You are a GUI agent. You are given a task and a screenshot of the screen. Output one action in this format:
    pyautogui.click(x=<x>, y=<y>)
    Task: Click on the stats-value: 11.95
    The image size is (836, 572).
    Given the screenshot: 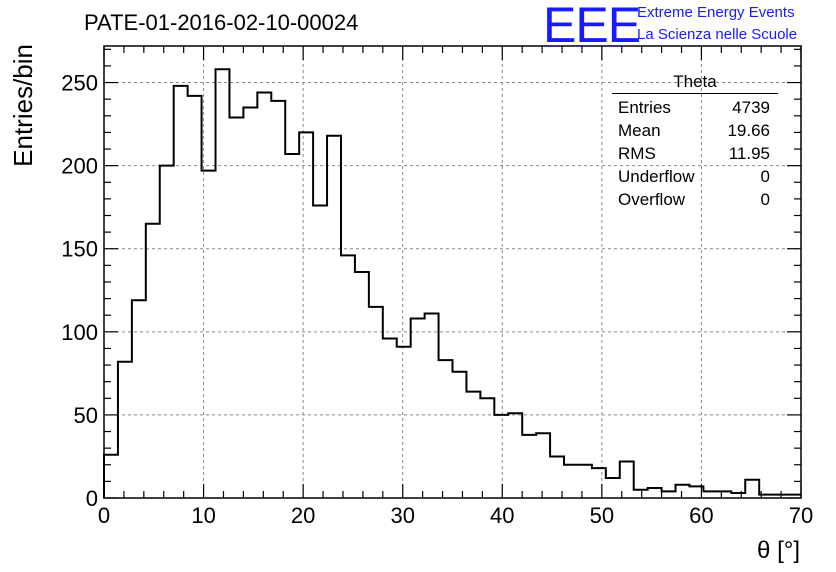 What is the action you would take?
    pyautogui.click(x=749, y=153)
    